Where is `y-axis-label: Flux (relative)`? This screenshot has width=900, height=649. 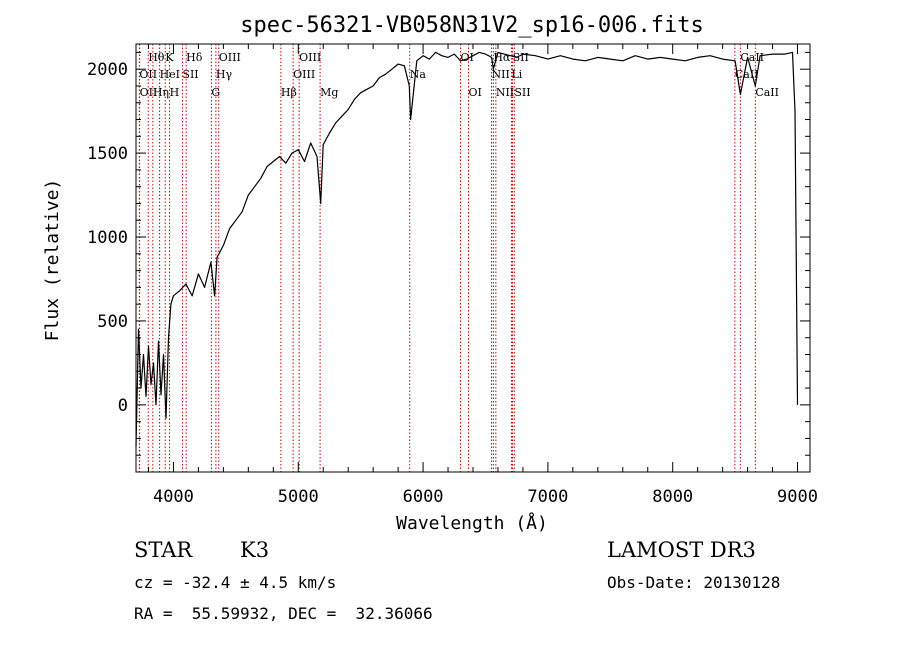 y-axis-label: Flux (relative) is located at coordinates (52, 260).